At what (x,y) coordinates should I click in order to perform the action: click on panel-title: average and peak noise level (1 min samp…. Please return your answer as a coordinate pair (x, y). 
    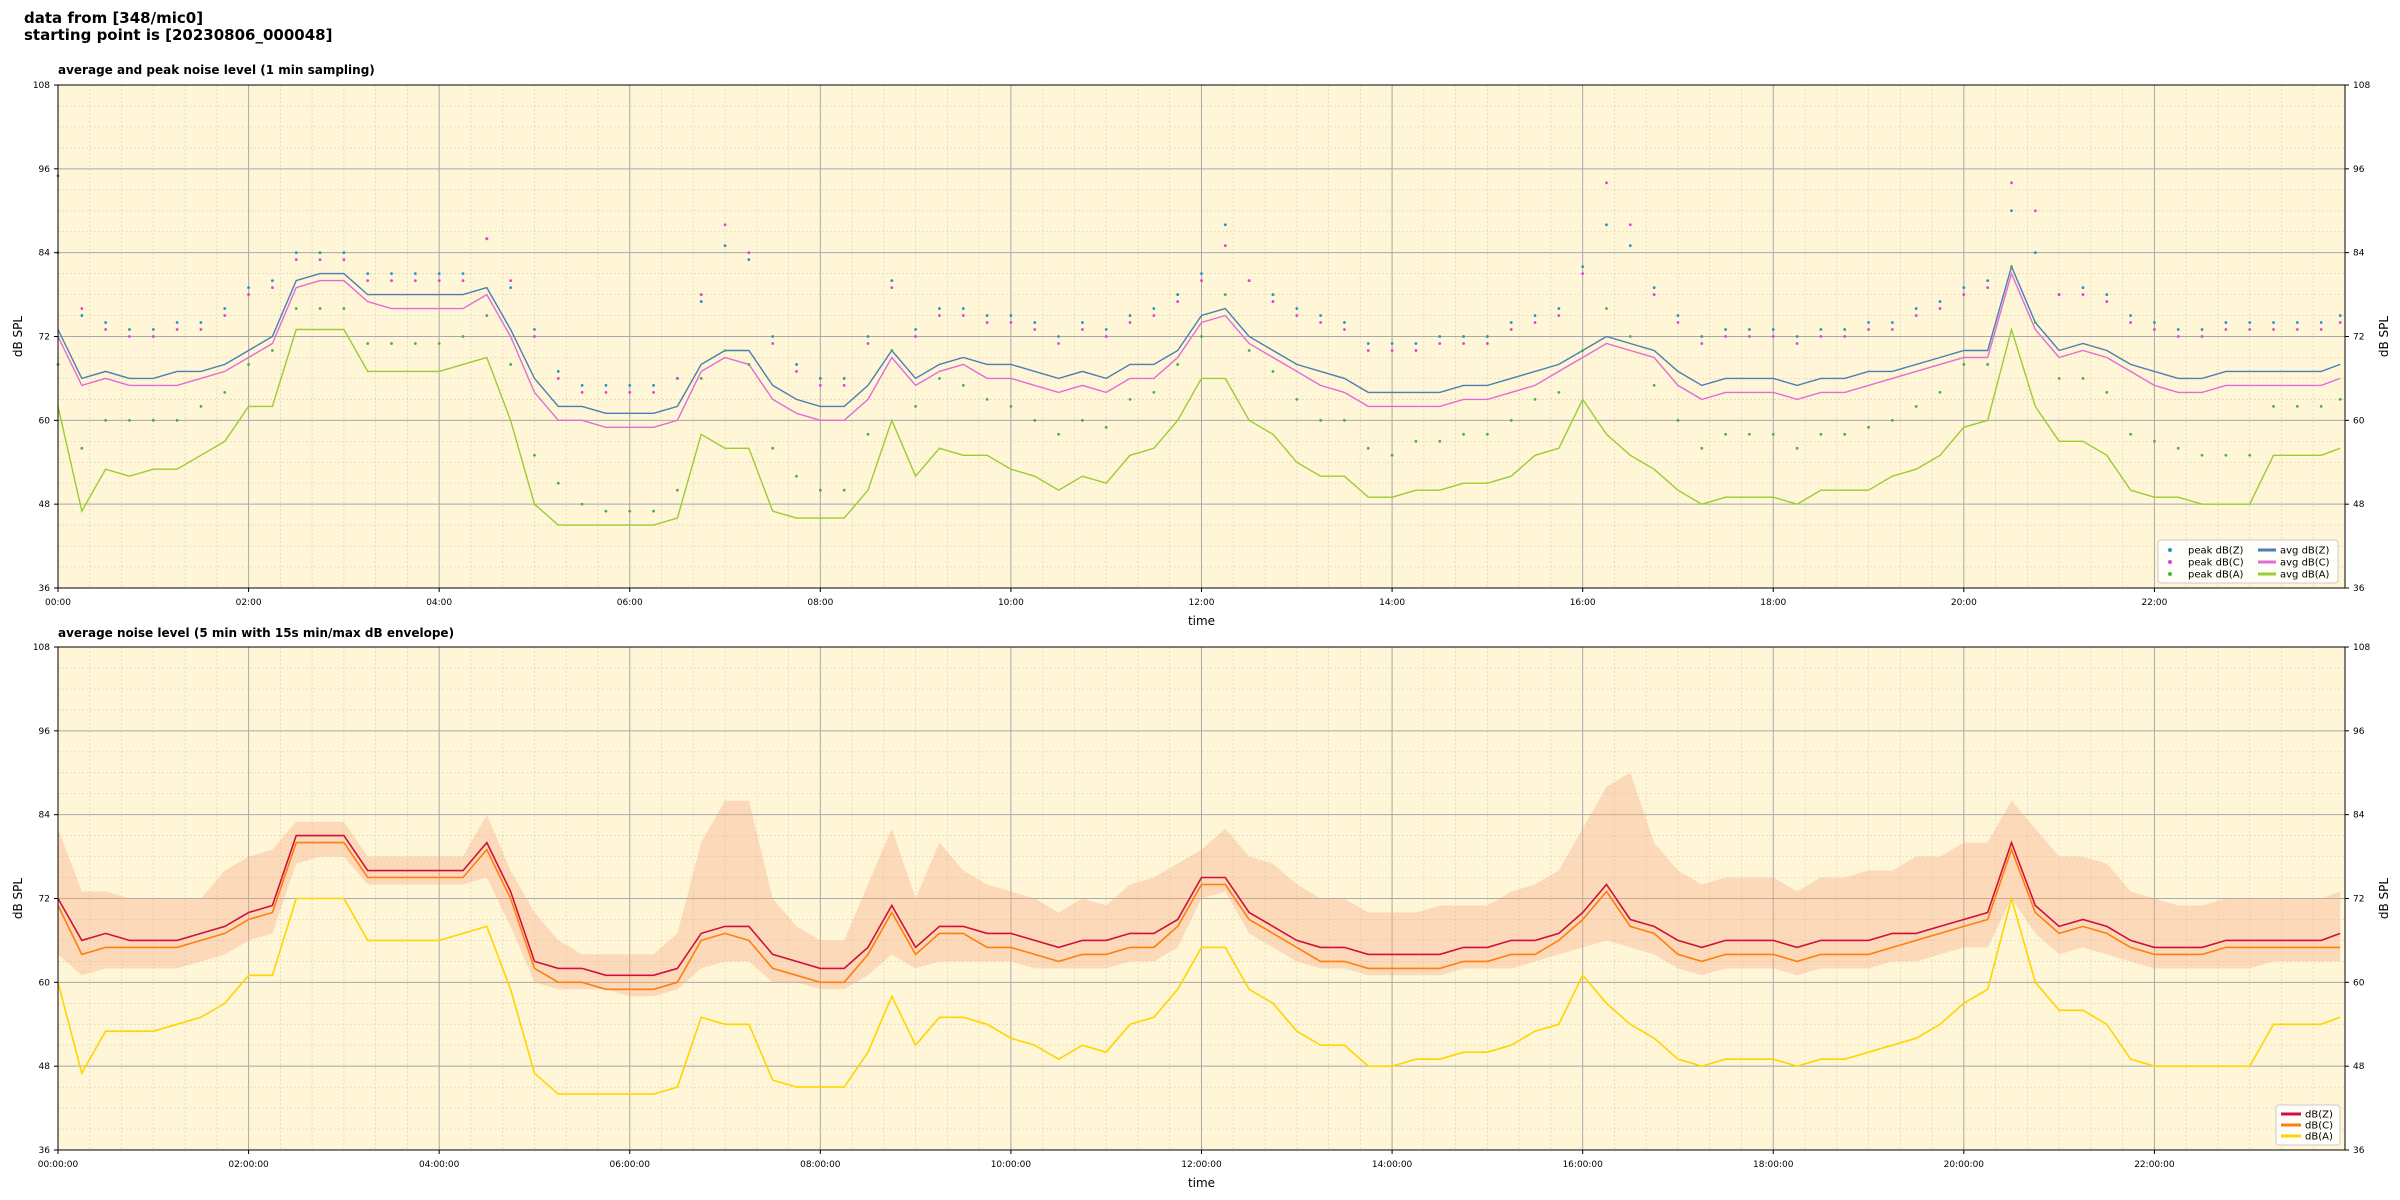
    Looking at the image, I should click on (216, 70).